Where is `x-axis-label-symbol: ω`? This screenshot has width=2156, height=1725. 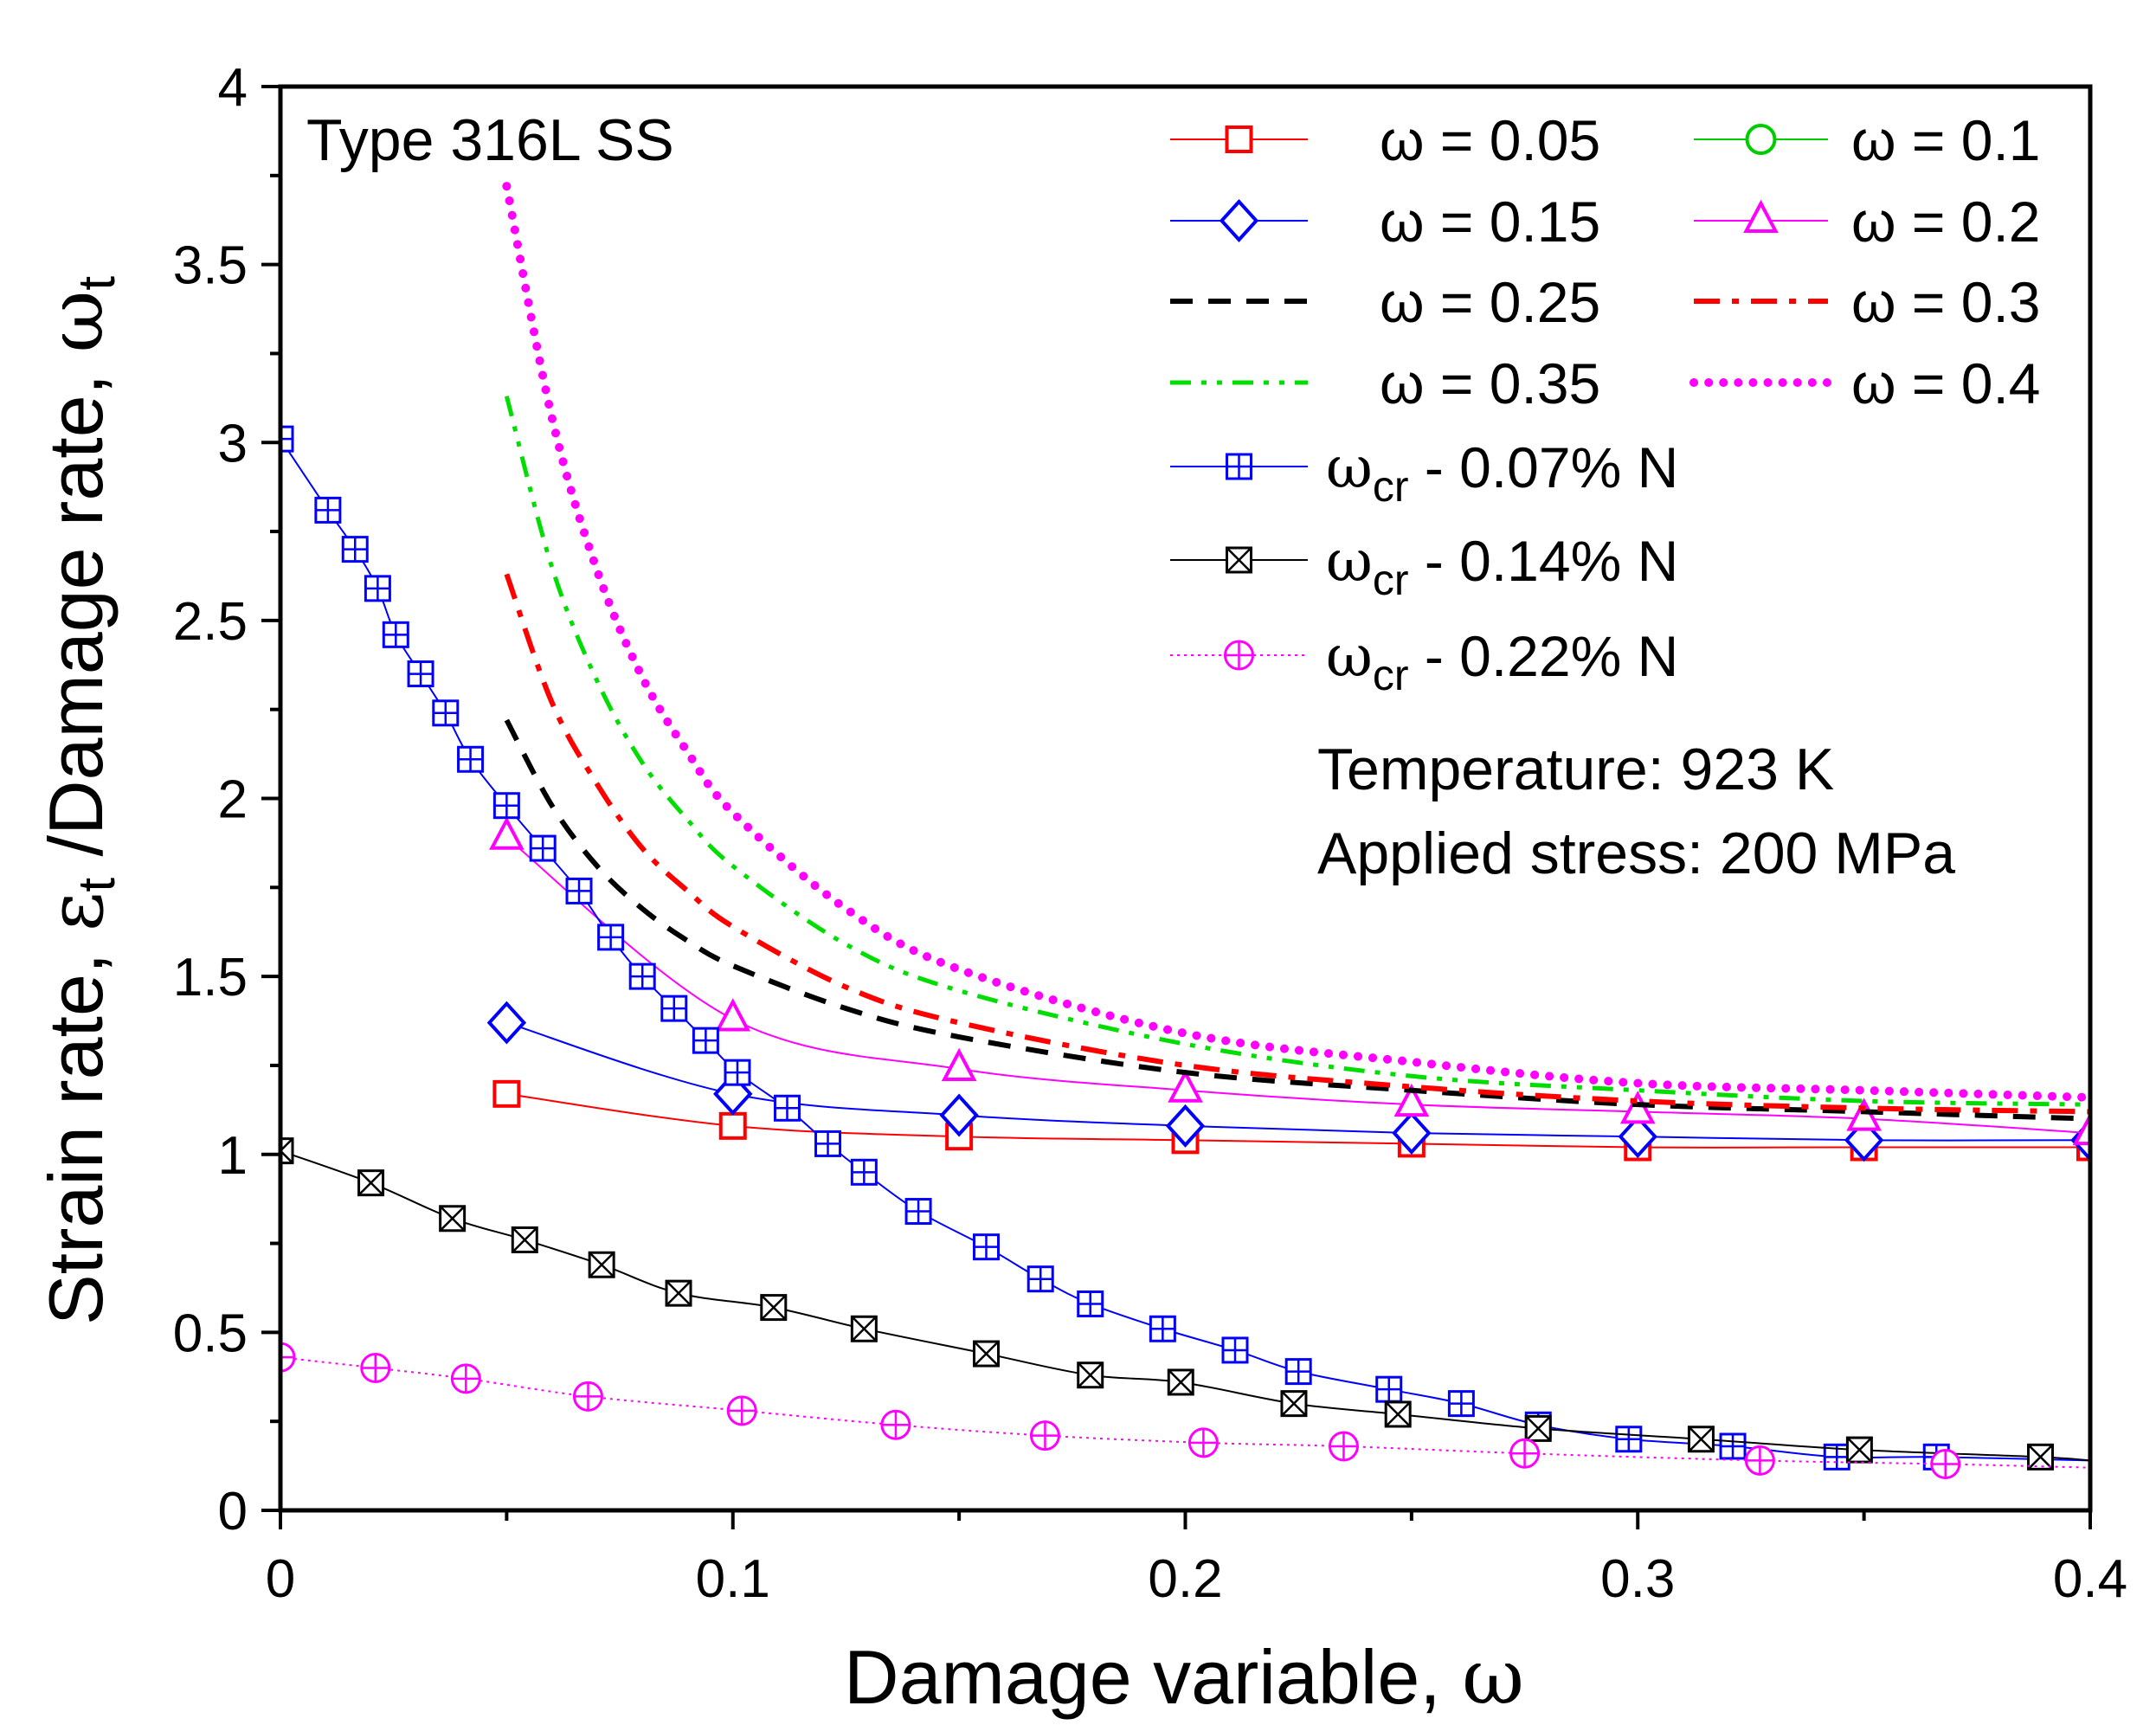 x-axis-label-symbol: ω is located at coordinates (1493, 1677).